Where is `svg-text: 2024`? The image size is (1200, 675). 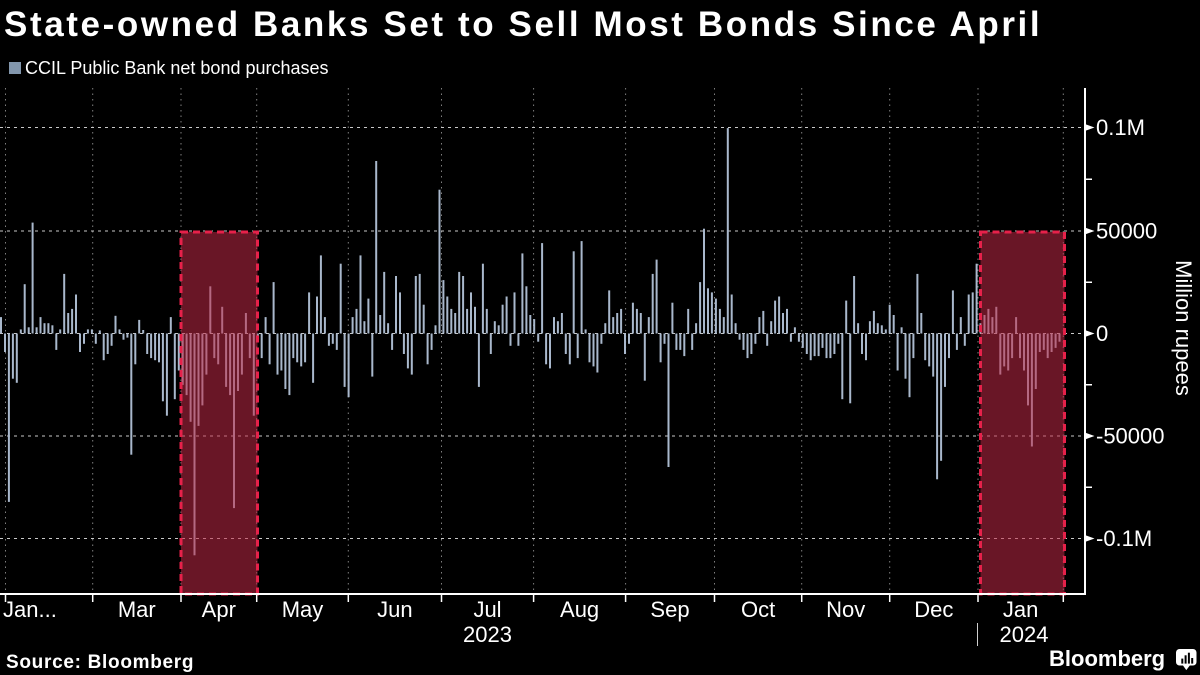 svg-text: 2024 is located at coordinates (1024, 634).